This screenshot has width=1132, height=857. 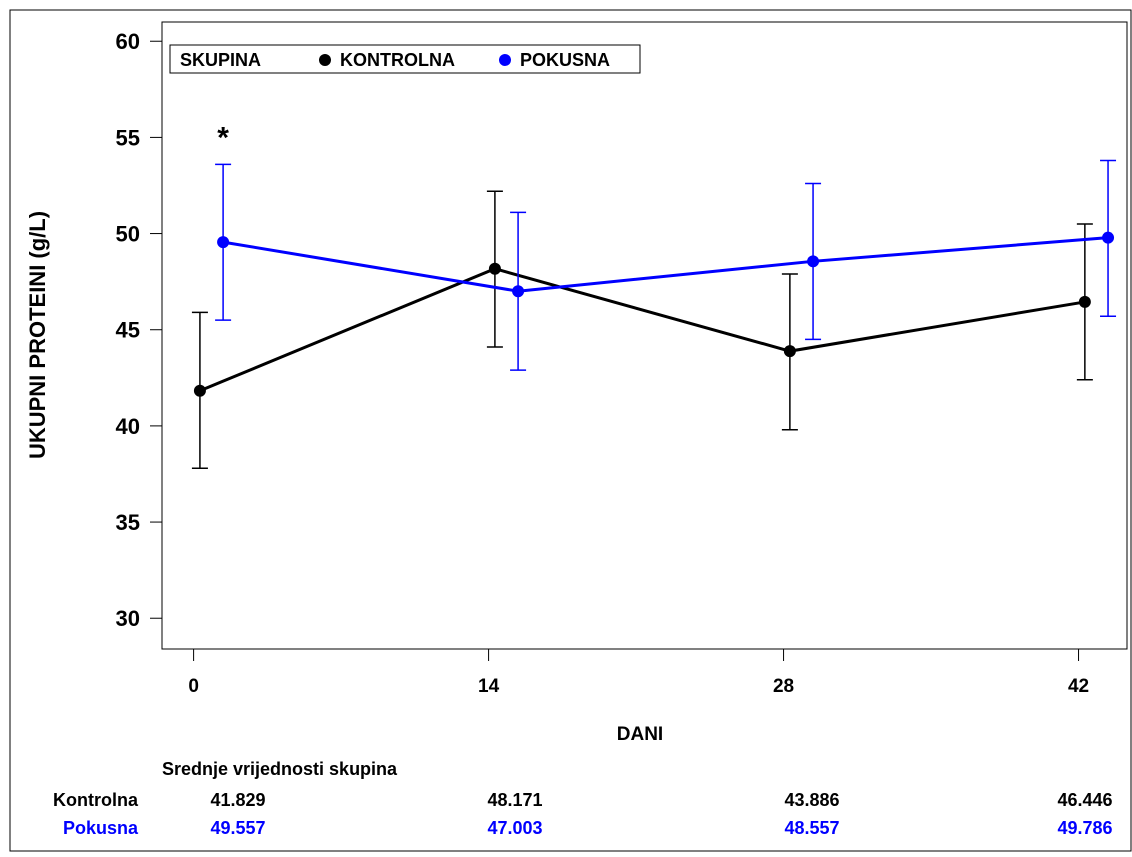 I want to click on x-tick-label: 42, so click(x=1078, y=686).